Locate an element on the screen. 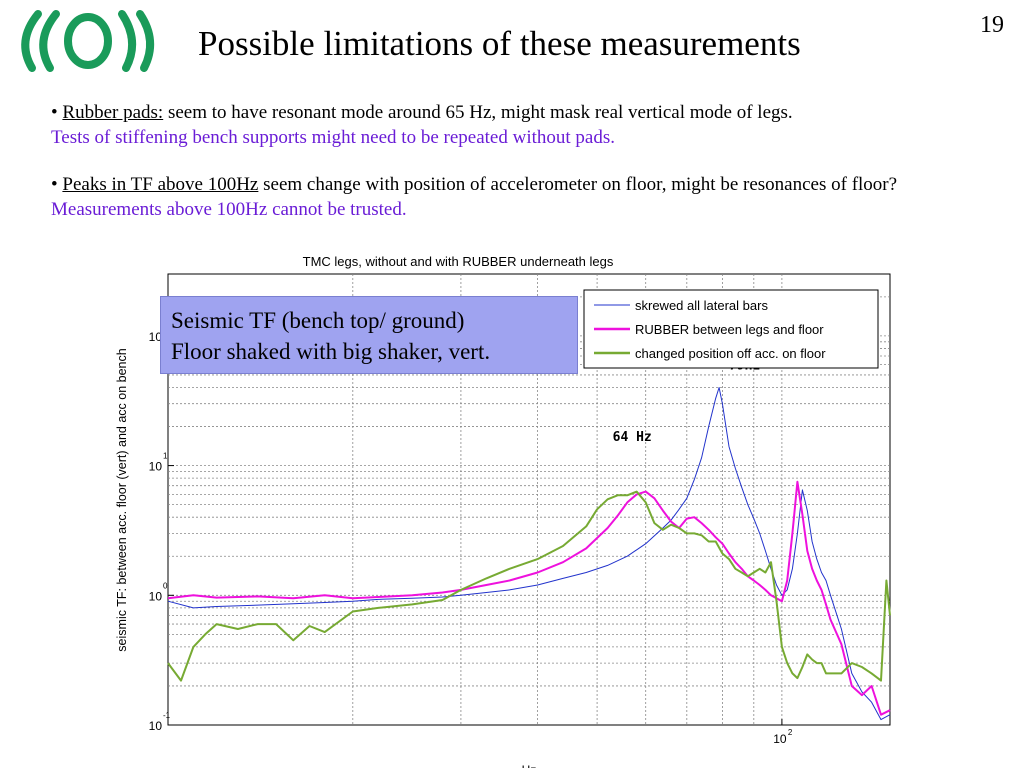 This screenshot has height=768, width=1024. x-tick-exponent: 2 is located at coordinates (790, 732).